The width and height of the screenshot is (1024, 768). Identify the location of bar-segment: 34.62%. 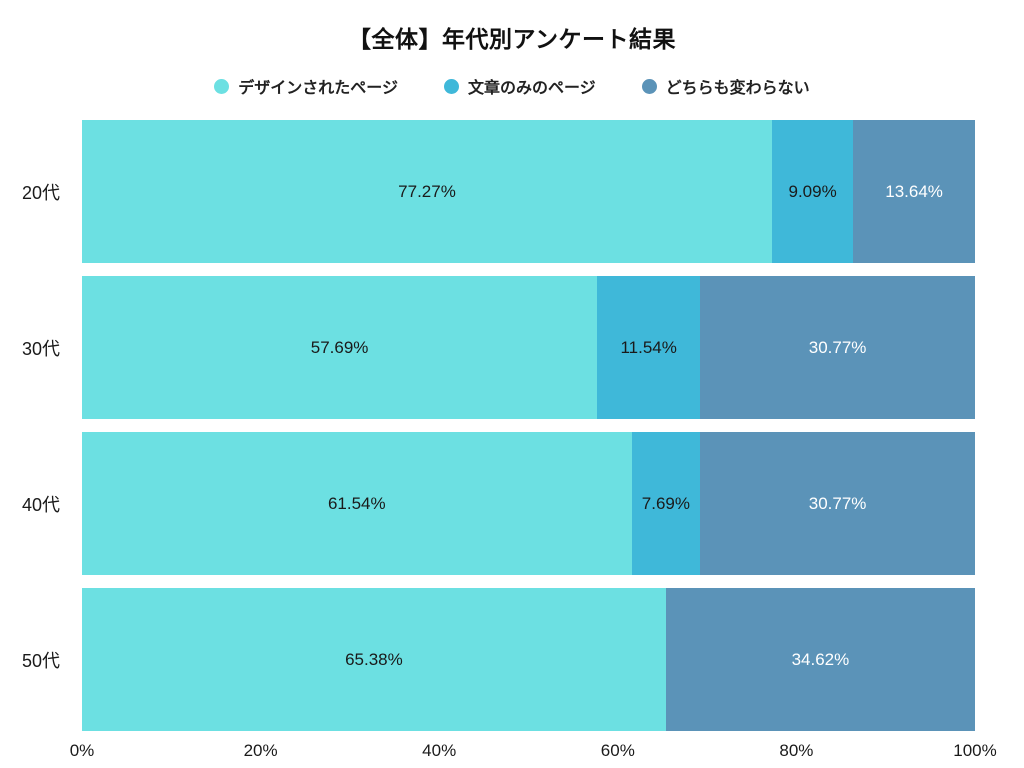
(820, 659).